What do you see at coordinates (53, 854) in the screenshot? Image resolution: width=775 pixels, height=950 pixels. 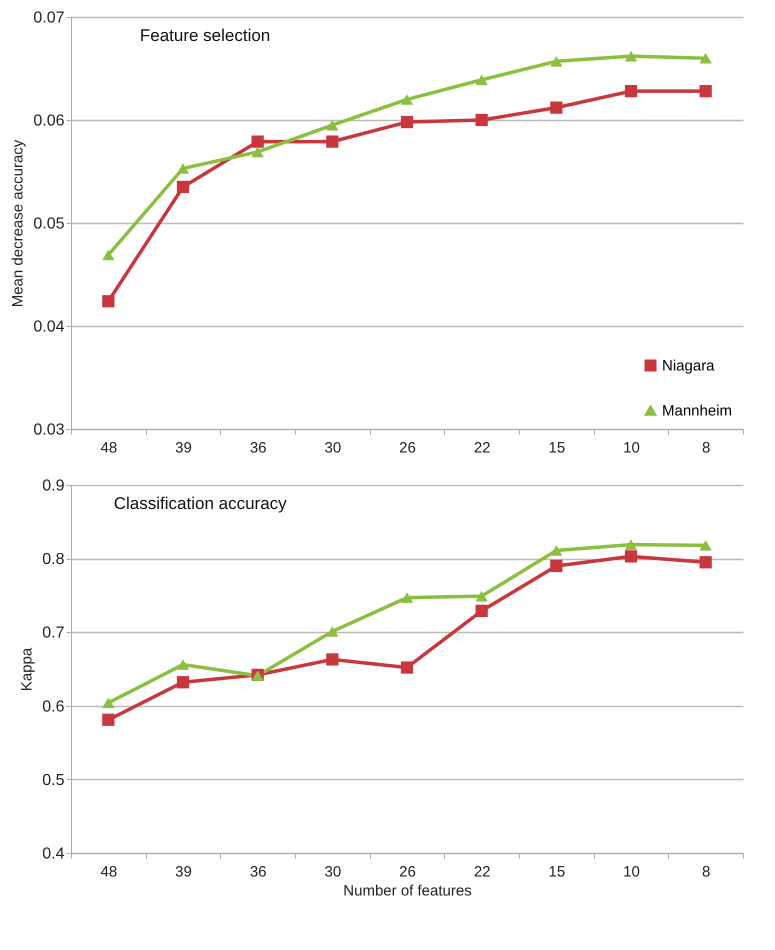 I see `y-tick-label: 0.4` at bounding box center [53, 854].